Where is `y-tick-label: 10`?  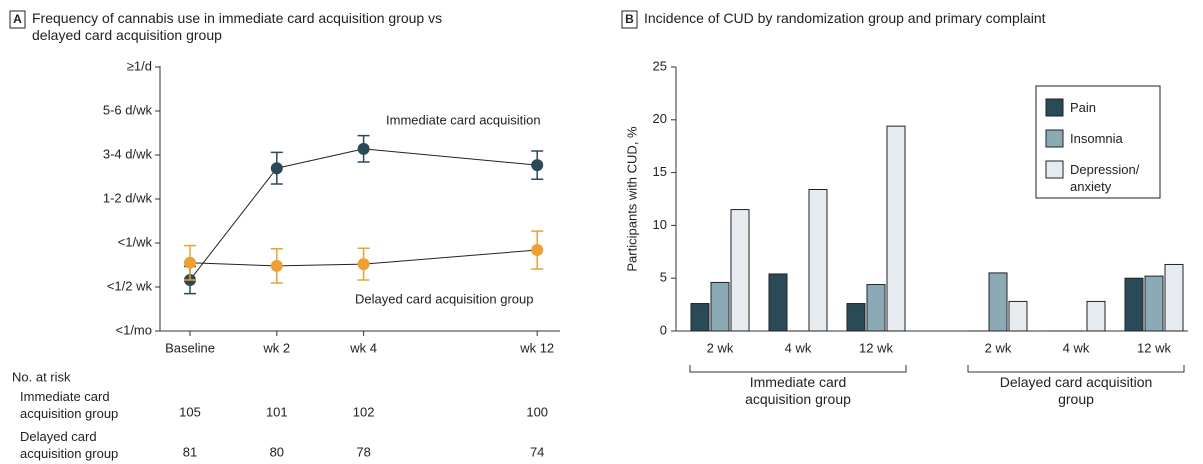 y-tick-label: 10 is located at coordinates (660, 224).